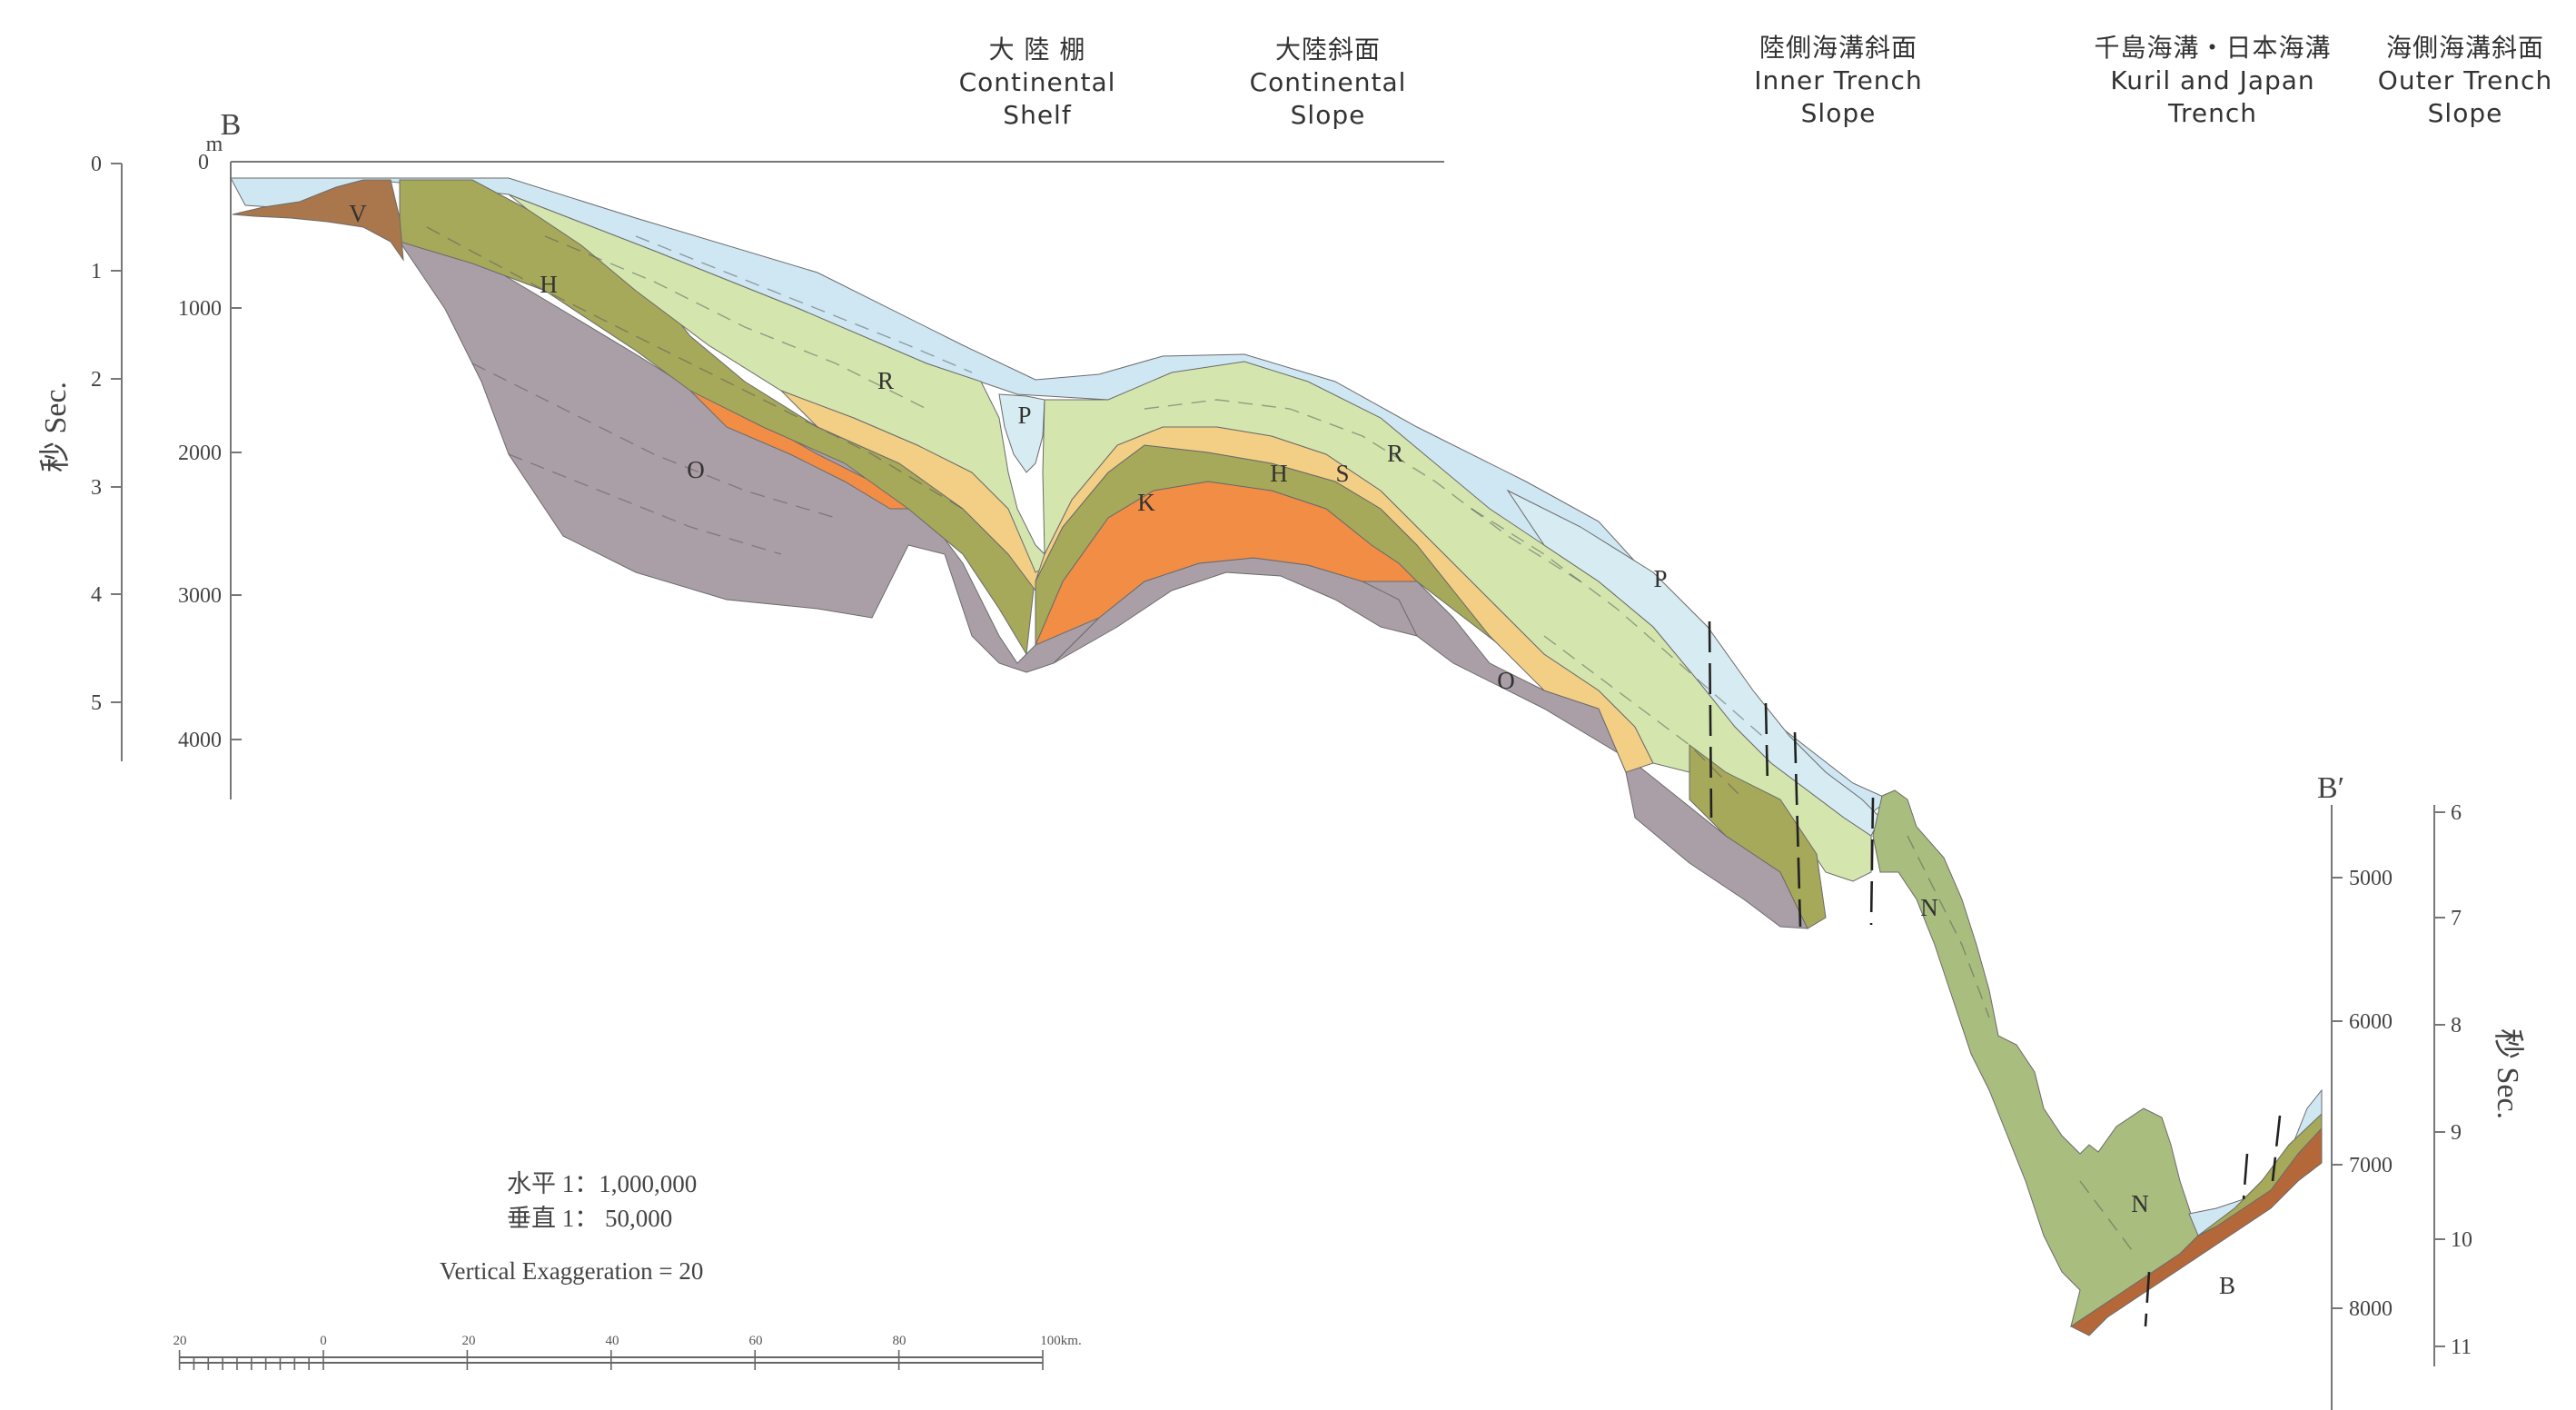 This screenshot has width=2576, height=1410. What do you see at coordinates (1758, 836) in the screenshot?
I see `layer-H-trench` at bounding box center [1758, 836].